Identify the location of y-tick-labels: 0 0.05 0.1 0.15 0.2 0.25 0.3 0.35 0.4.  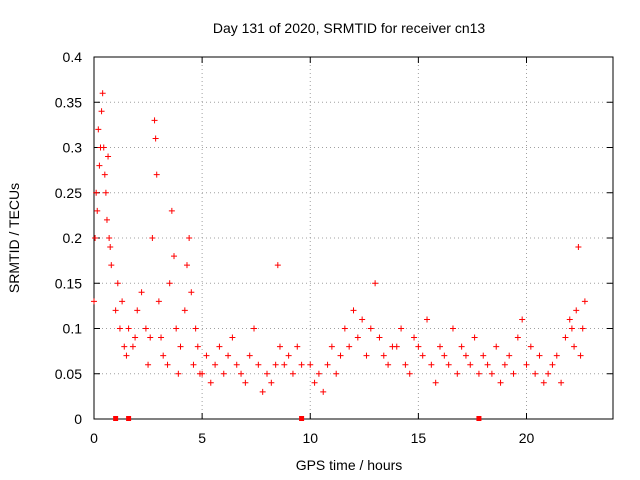
(68, 238).